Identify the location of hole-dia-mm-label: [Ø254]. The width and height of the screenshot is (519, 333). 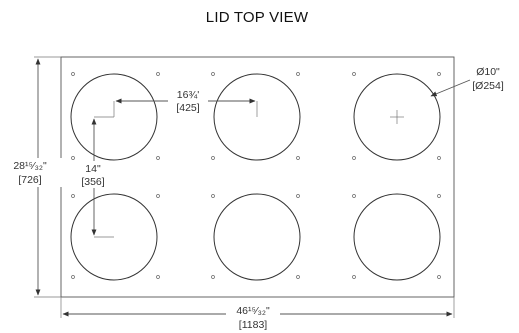
(488, 86).